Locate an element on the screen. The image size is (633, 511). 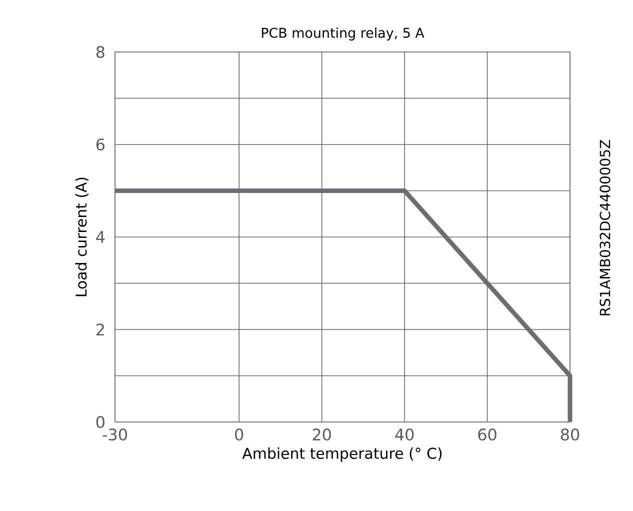
y-tick-label: 2 is located at coordinates (100, 330).